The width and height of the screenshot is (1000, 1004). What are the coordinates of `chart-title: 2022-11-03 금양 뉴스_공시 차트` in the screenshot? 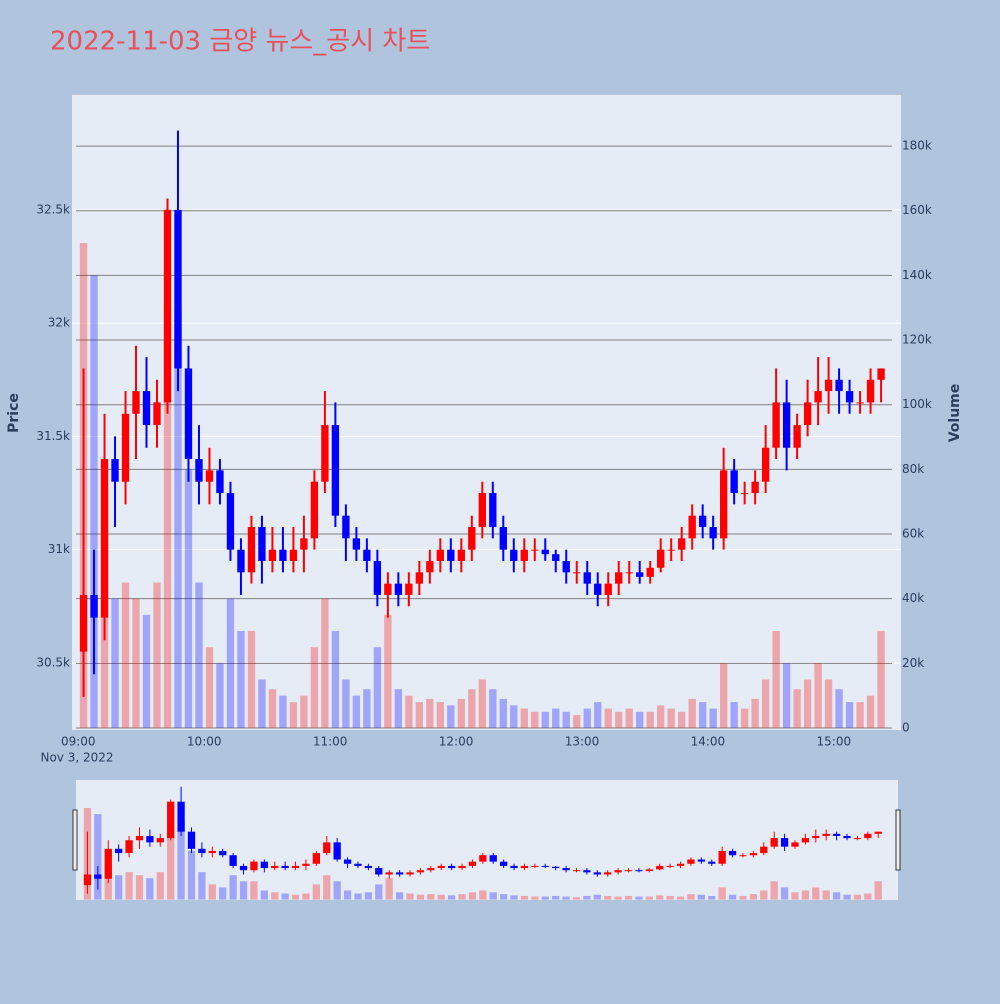 It's located at (240, 42).